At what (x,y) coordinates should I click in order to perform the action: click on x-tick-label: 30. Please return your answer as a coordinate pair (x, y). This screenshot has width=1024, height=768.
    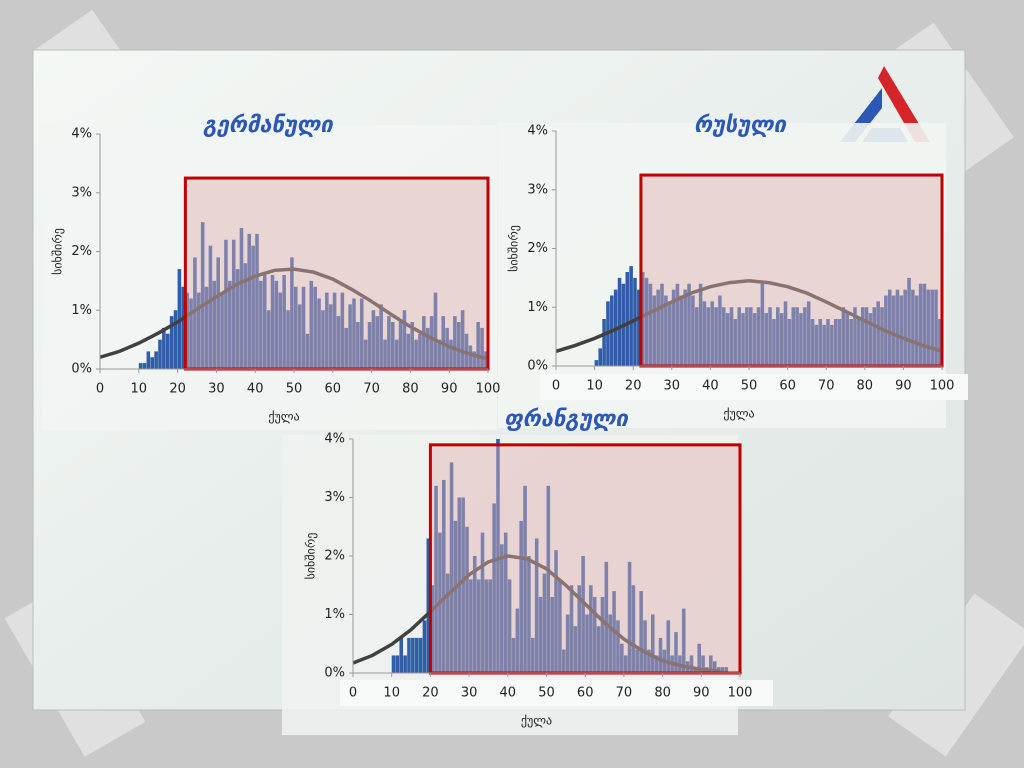
    Looking at the image, I should click on (216, 389).